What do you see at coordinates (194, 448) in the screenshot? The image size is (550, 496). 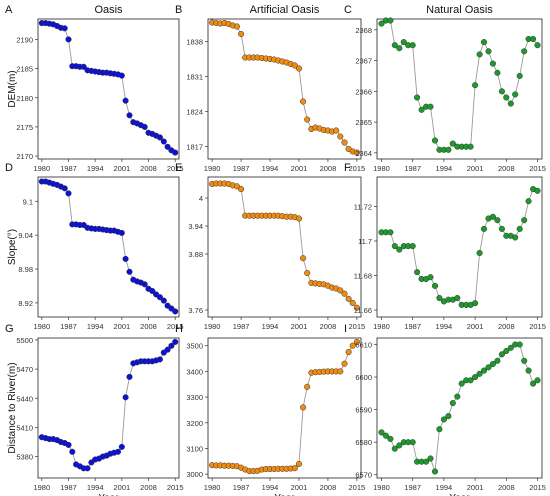 I see `y-tick-label: 3100` at bounding box center [194, 448].